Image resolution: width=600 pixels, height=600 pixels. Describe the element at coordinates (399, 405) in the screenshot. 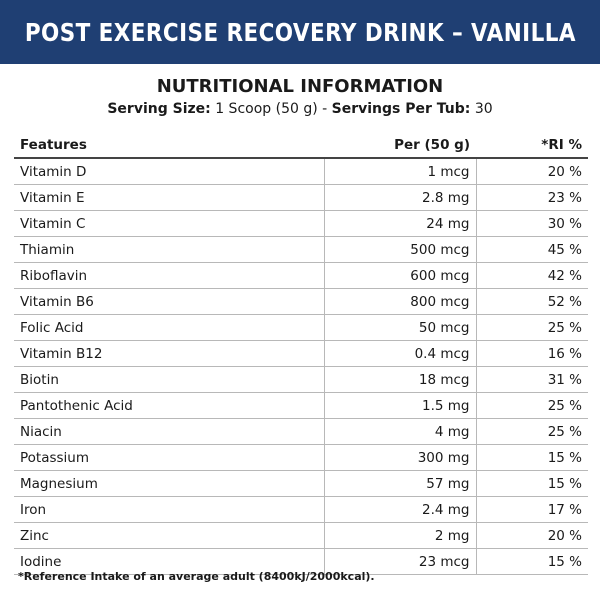

I see `per-serving-value: 1.5 mg` at that location.